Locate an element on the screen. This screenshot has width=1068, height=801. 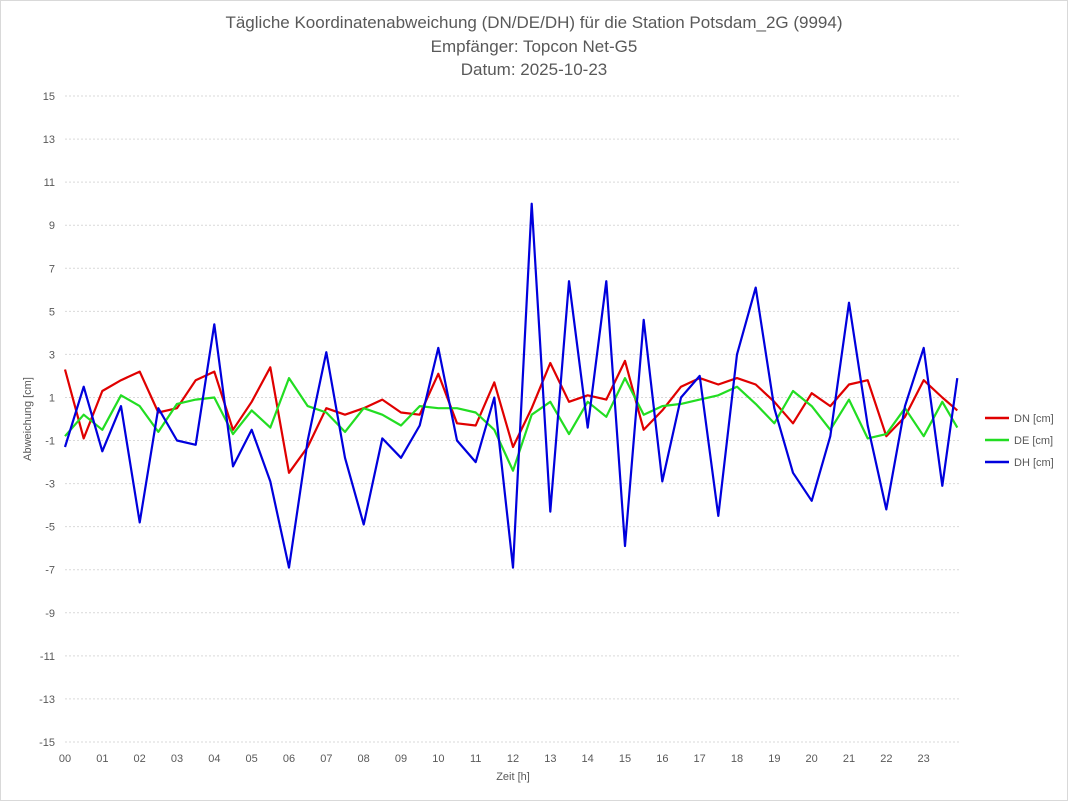
y-tick-label: -5 is located at coordinates (50, 528).